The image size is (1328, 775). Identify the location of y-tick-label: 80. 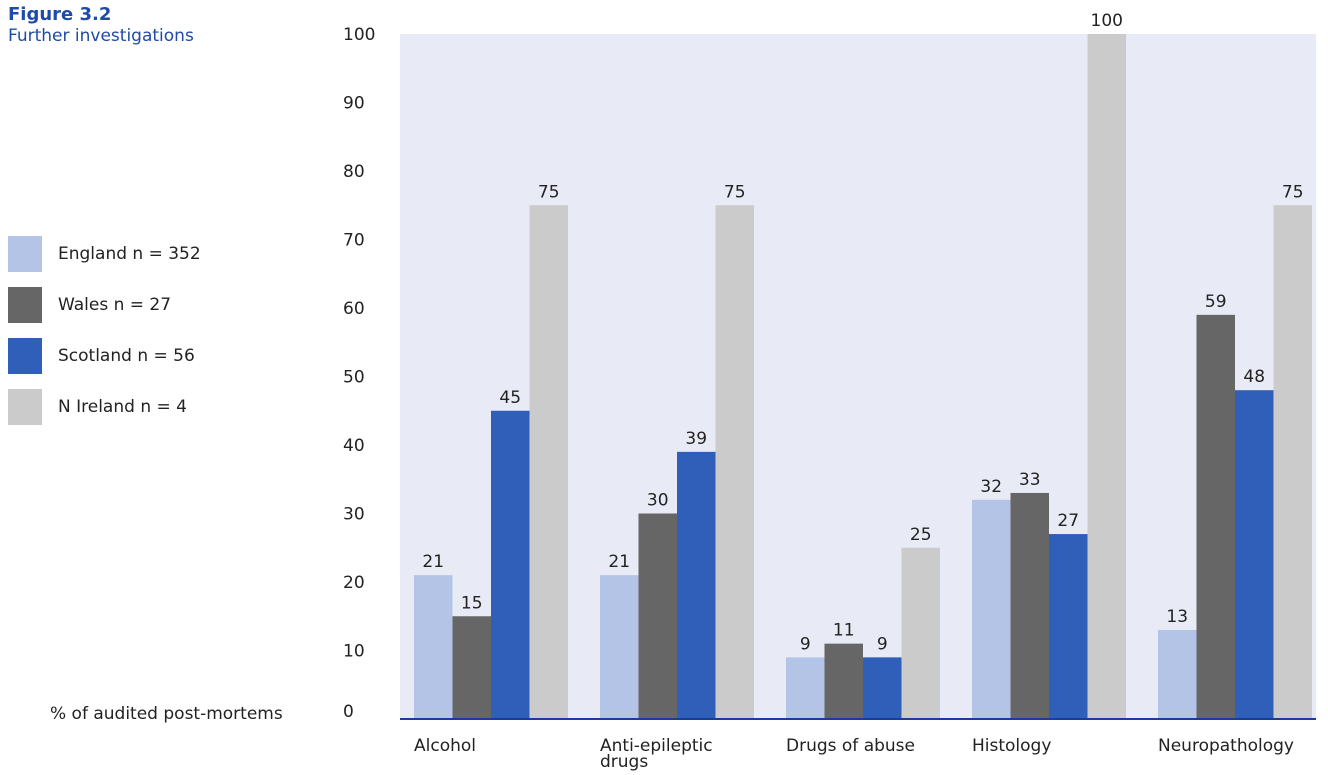
(354, 172).